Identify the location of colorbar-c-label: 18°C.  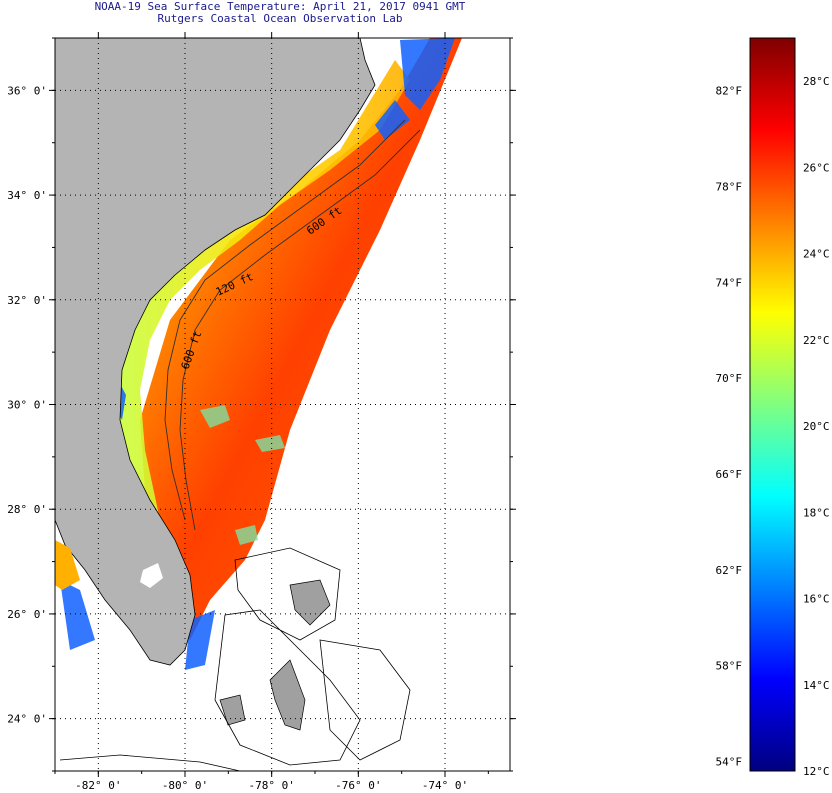
(816, 512).